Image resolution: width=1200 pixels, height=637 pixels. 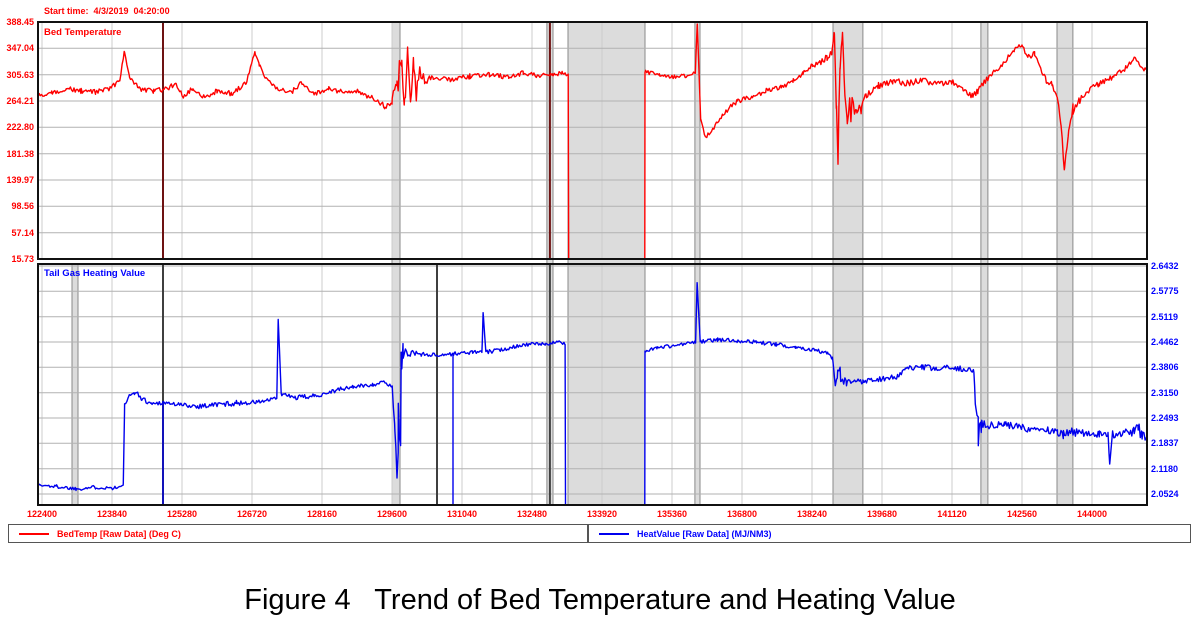 What do you see at coordinates (1165, 443) in the screenshot?
I see `y-tick-label-right: 2.1837` at bounding box center [1165, 443].